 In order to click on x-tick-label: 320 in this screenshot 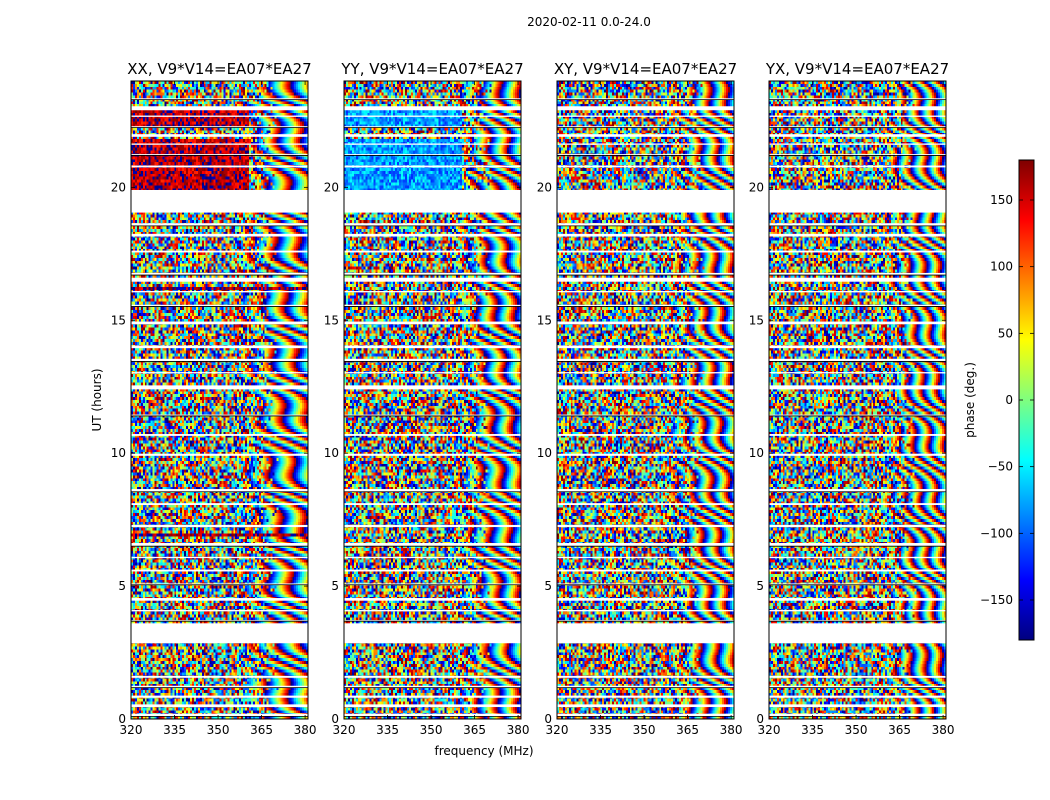, I will do `click(557, 730)`.